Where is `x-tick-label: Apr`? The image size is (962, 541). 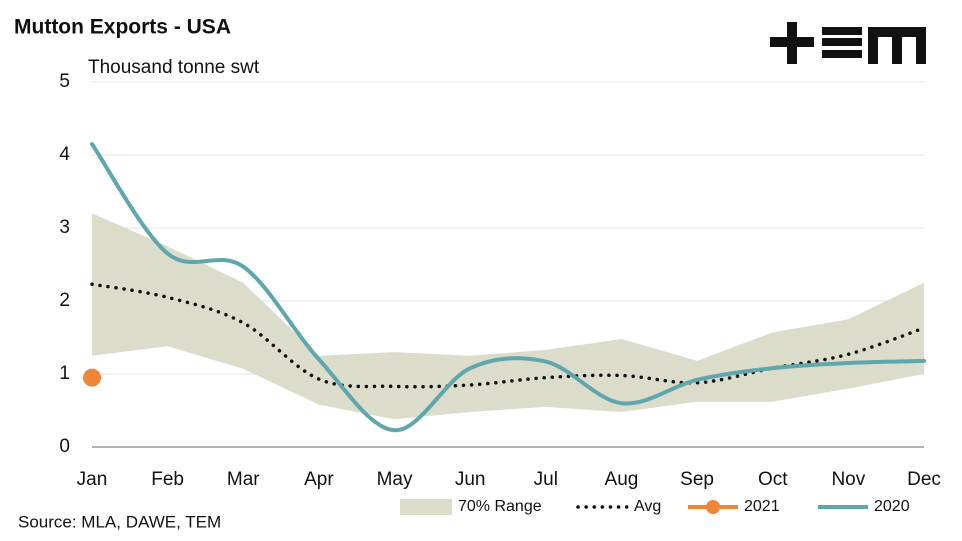 x-tick-label: Apr is located at coordinates (319, 479).